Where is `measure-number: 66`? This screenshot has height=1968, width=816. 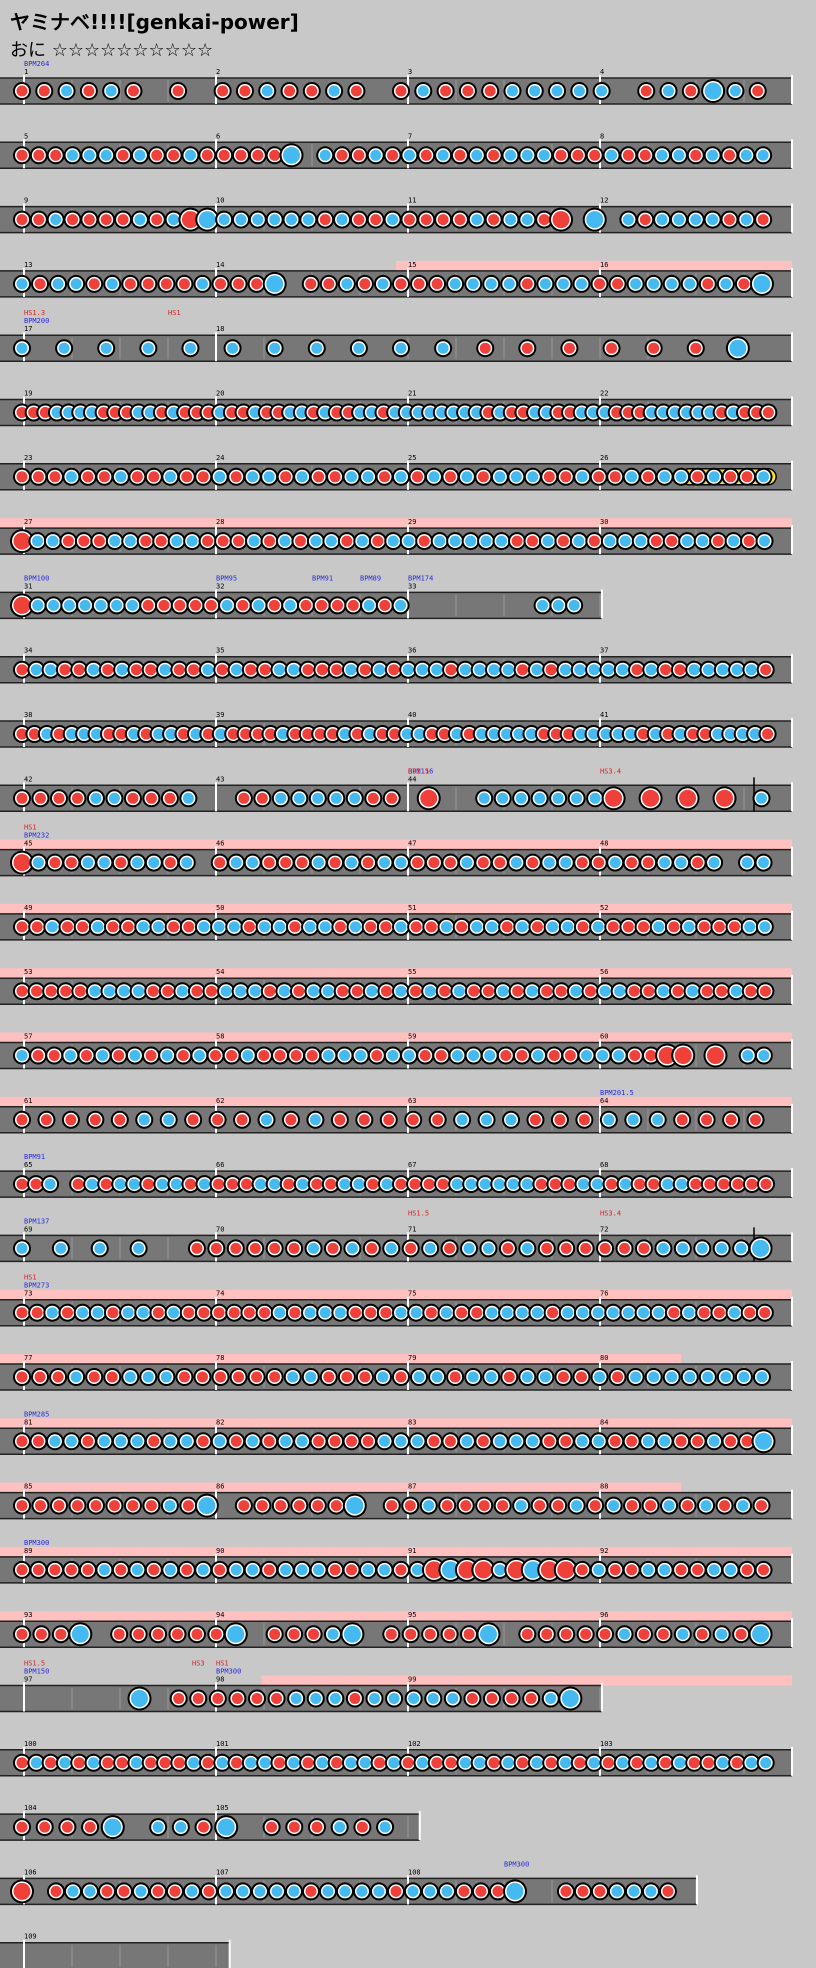 measure-number: 66 is located at coordinates (220, 1165).